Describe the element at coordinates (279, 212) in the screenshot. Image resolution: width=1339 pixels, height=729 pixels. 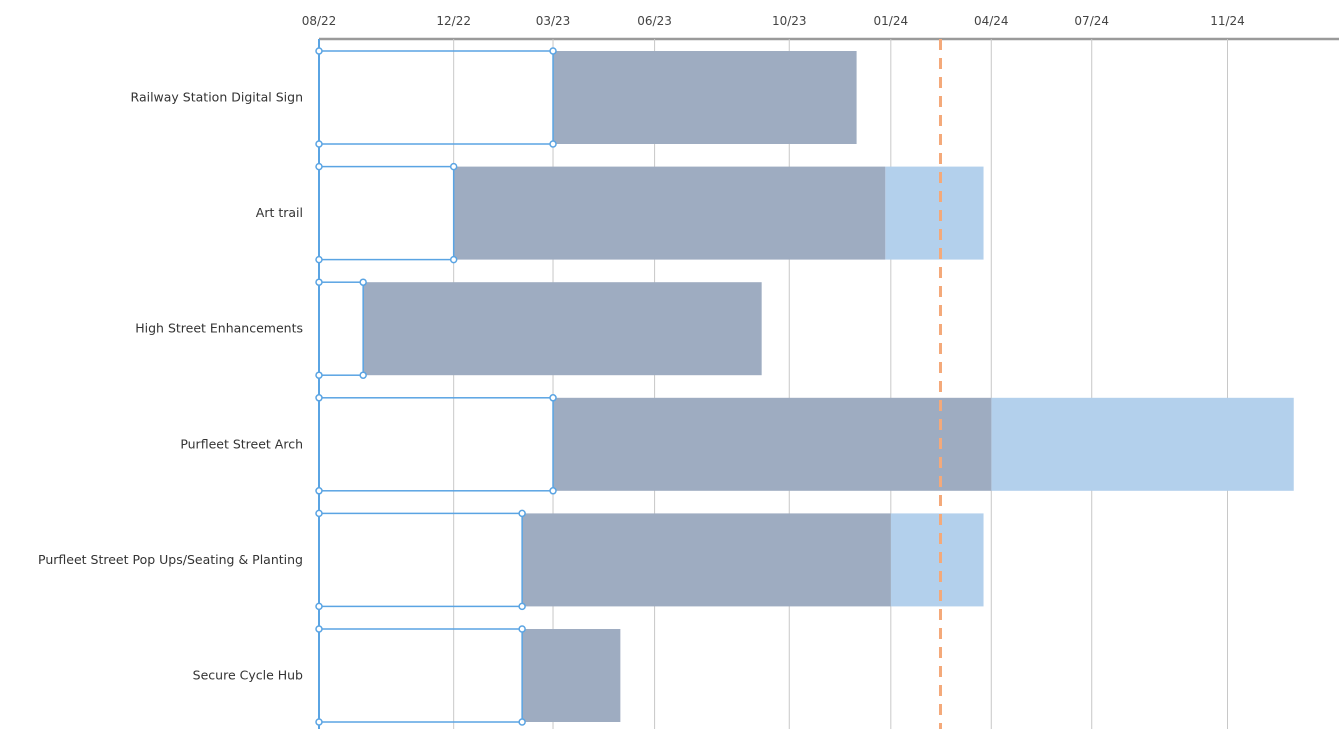
I see `task-label: Art trail` at that location.